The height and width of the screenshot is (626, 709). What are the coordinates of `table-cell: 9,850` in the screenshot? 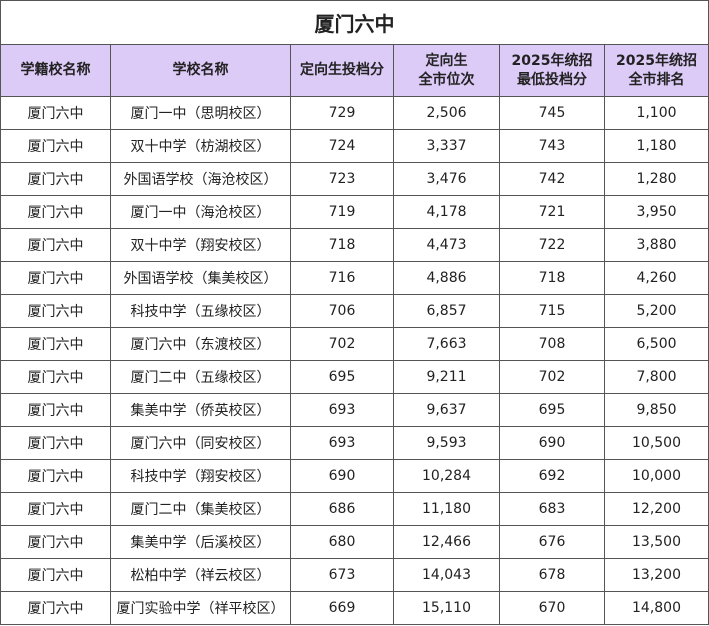 It's located at (656, 410).